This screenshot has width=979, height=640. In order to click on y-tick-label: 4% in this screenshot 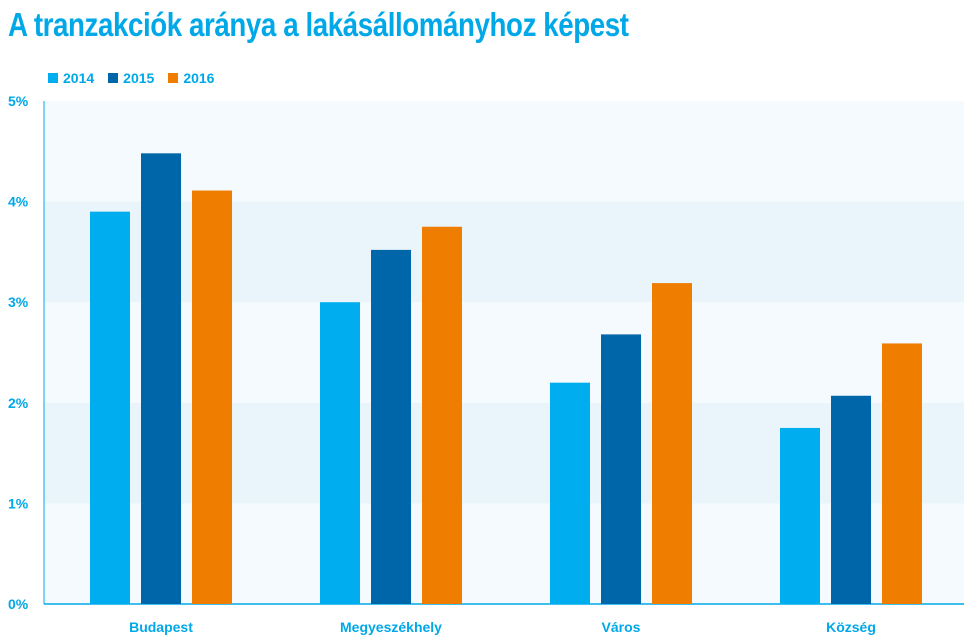, I will do `click(18, 202)`.